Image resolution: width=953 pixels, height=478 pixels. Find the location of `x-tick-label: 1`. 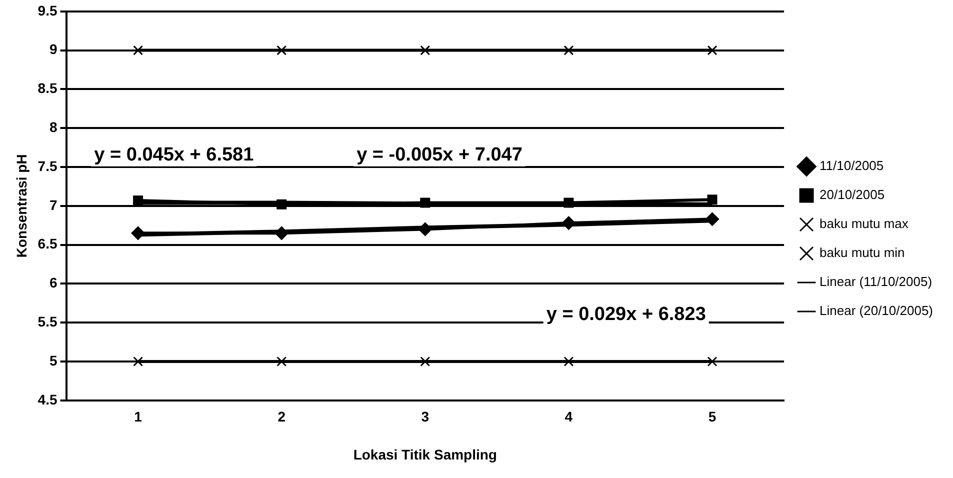

x-tick-label: 1 is located at coordinates (138, 416).